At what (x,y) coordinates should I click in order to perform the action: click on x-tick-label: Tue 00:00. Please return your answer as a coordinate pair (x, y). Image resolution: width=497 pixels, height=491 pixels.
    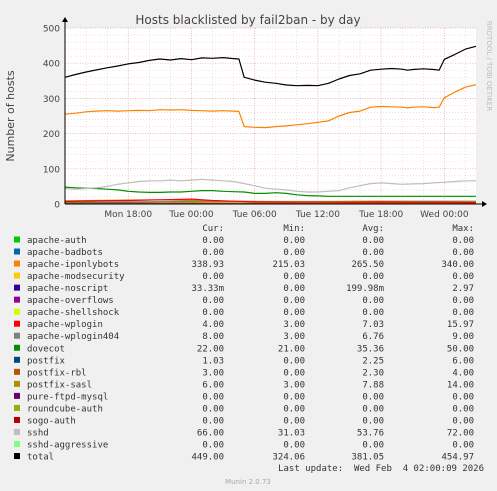
    Looking at the image, I should click on (190, 215).